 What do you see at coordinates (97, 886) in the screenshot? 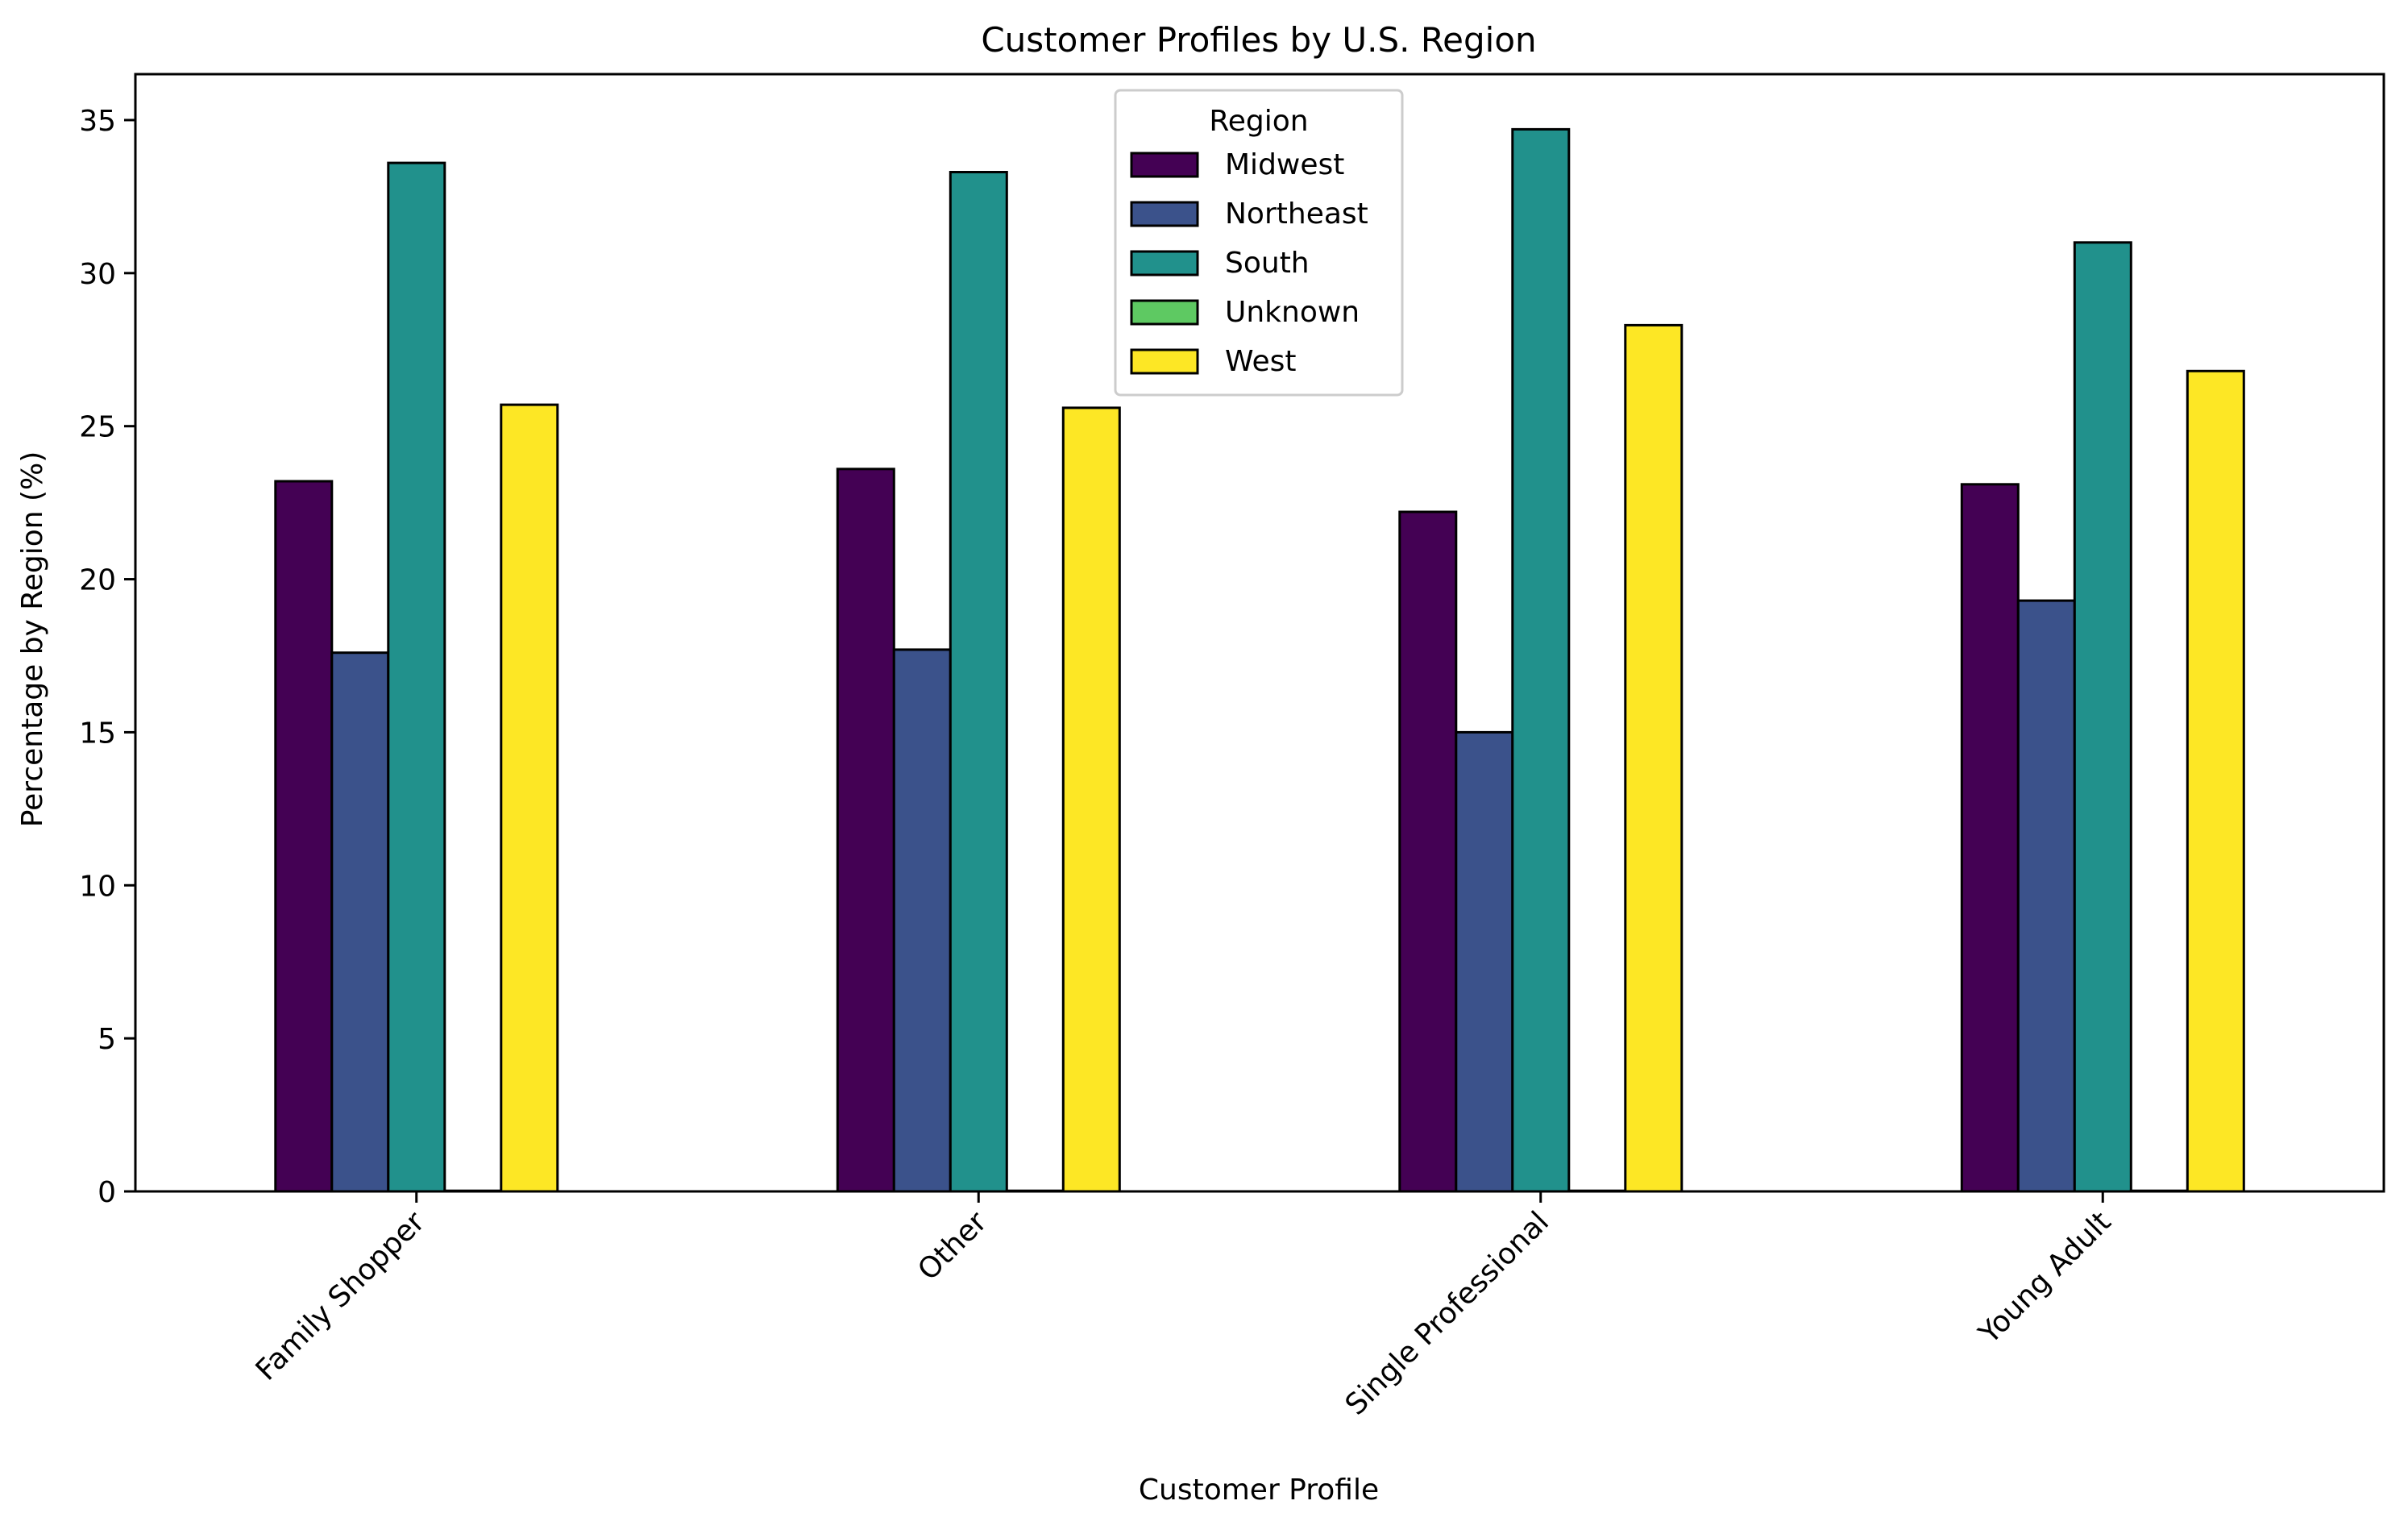
I see `y-tick-label: 10` at bounding box center [97, 886].